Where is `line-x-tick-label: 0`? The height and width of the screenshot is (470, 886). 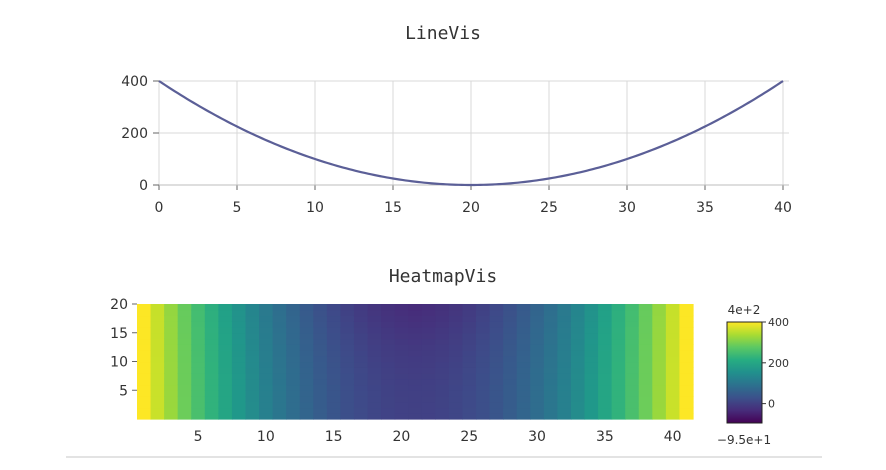 line-x-tick-label: 0 is located at coordinates (159, 208).